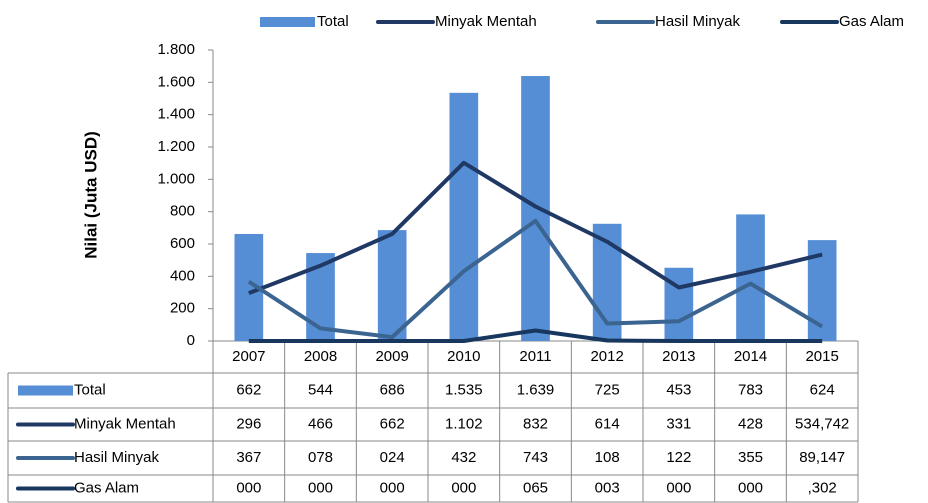 The width and height of the screenshot is (928, 503). Describe the element at coordinates (750, 423) in the screenshot. I see `table-cell: 428` at that location.